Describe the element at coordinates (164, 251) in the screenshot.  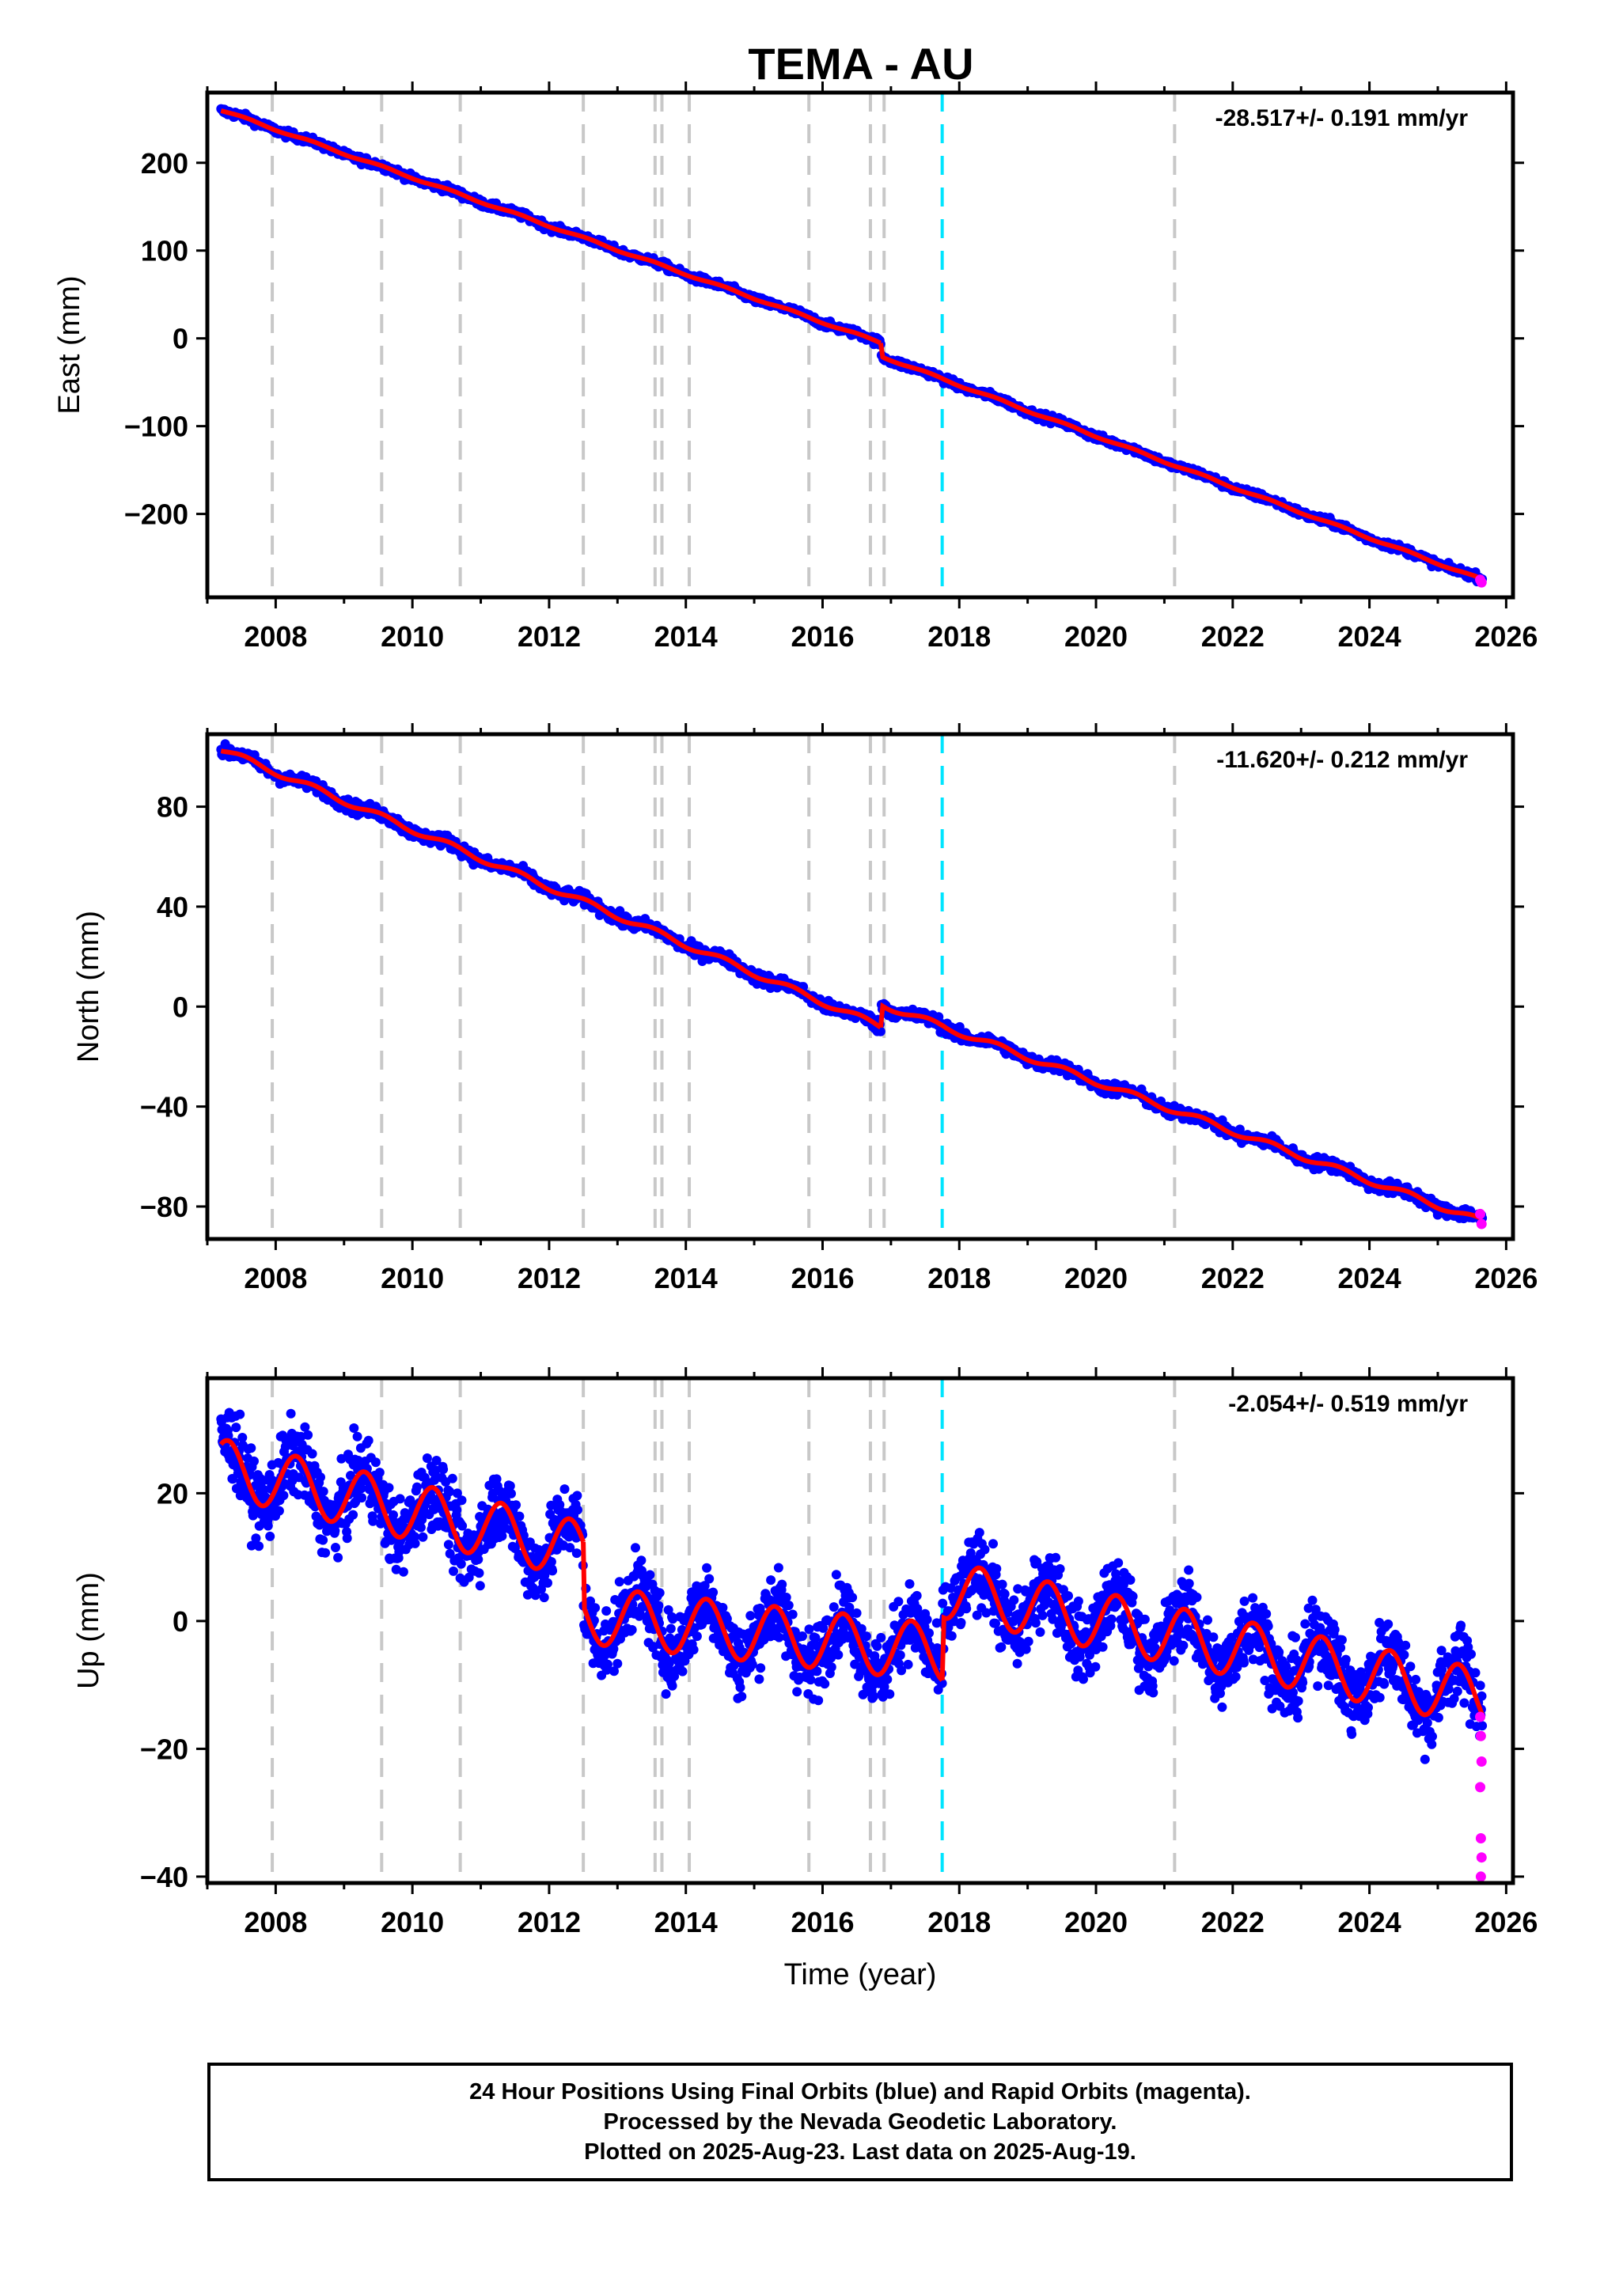
I see `y-tick-label: 100` at that location.